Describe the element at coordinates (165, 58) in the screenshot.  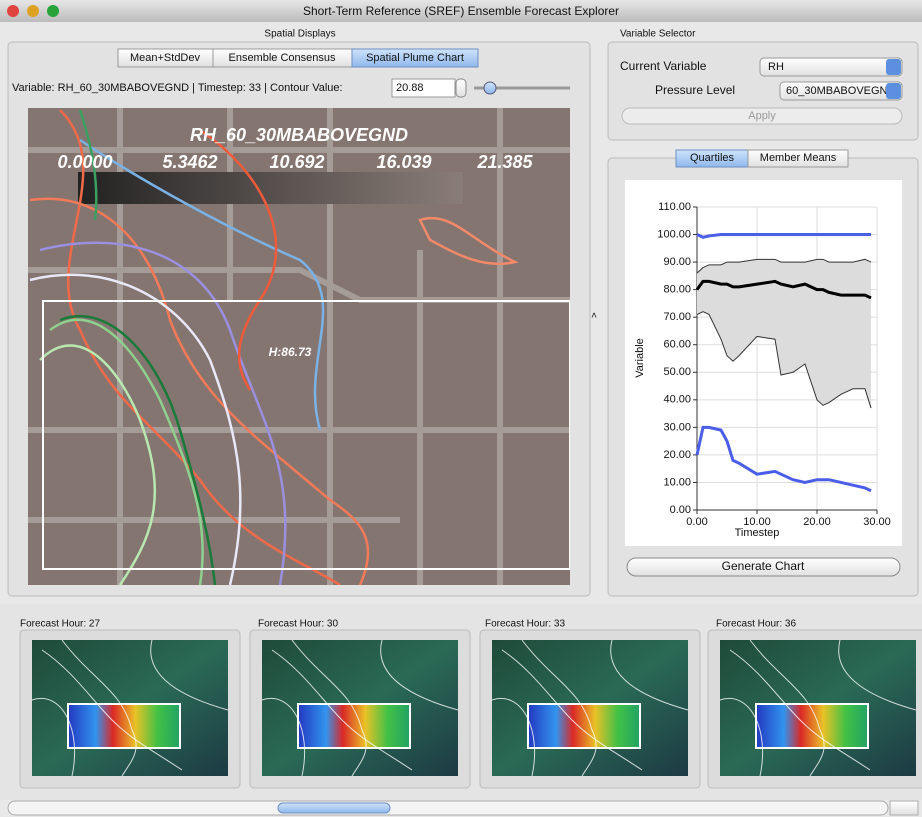
I see `tab-label: Mean+StdDev` at that location.